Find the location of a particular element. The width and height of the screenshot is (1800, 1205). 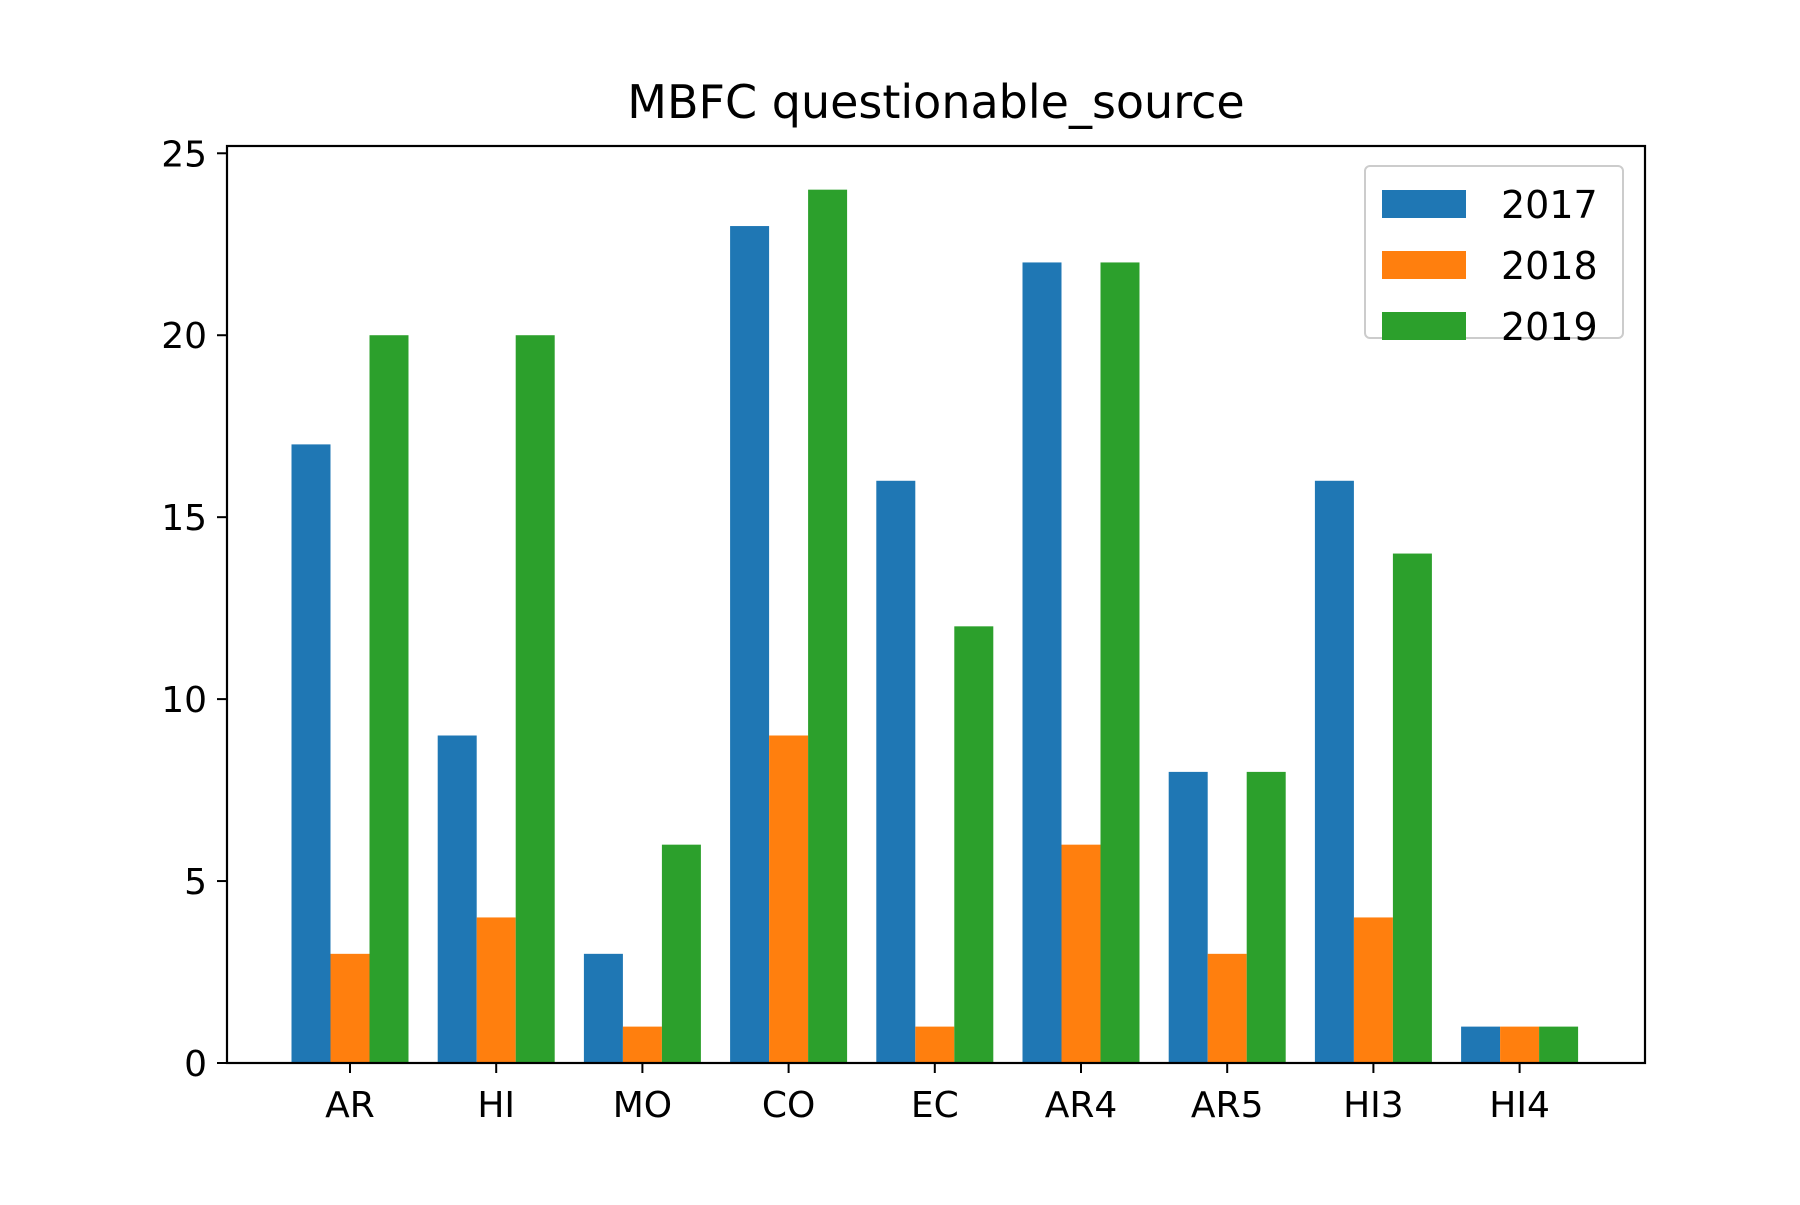

bar-2017-CO is located at coordinates (750, 645).